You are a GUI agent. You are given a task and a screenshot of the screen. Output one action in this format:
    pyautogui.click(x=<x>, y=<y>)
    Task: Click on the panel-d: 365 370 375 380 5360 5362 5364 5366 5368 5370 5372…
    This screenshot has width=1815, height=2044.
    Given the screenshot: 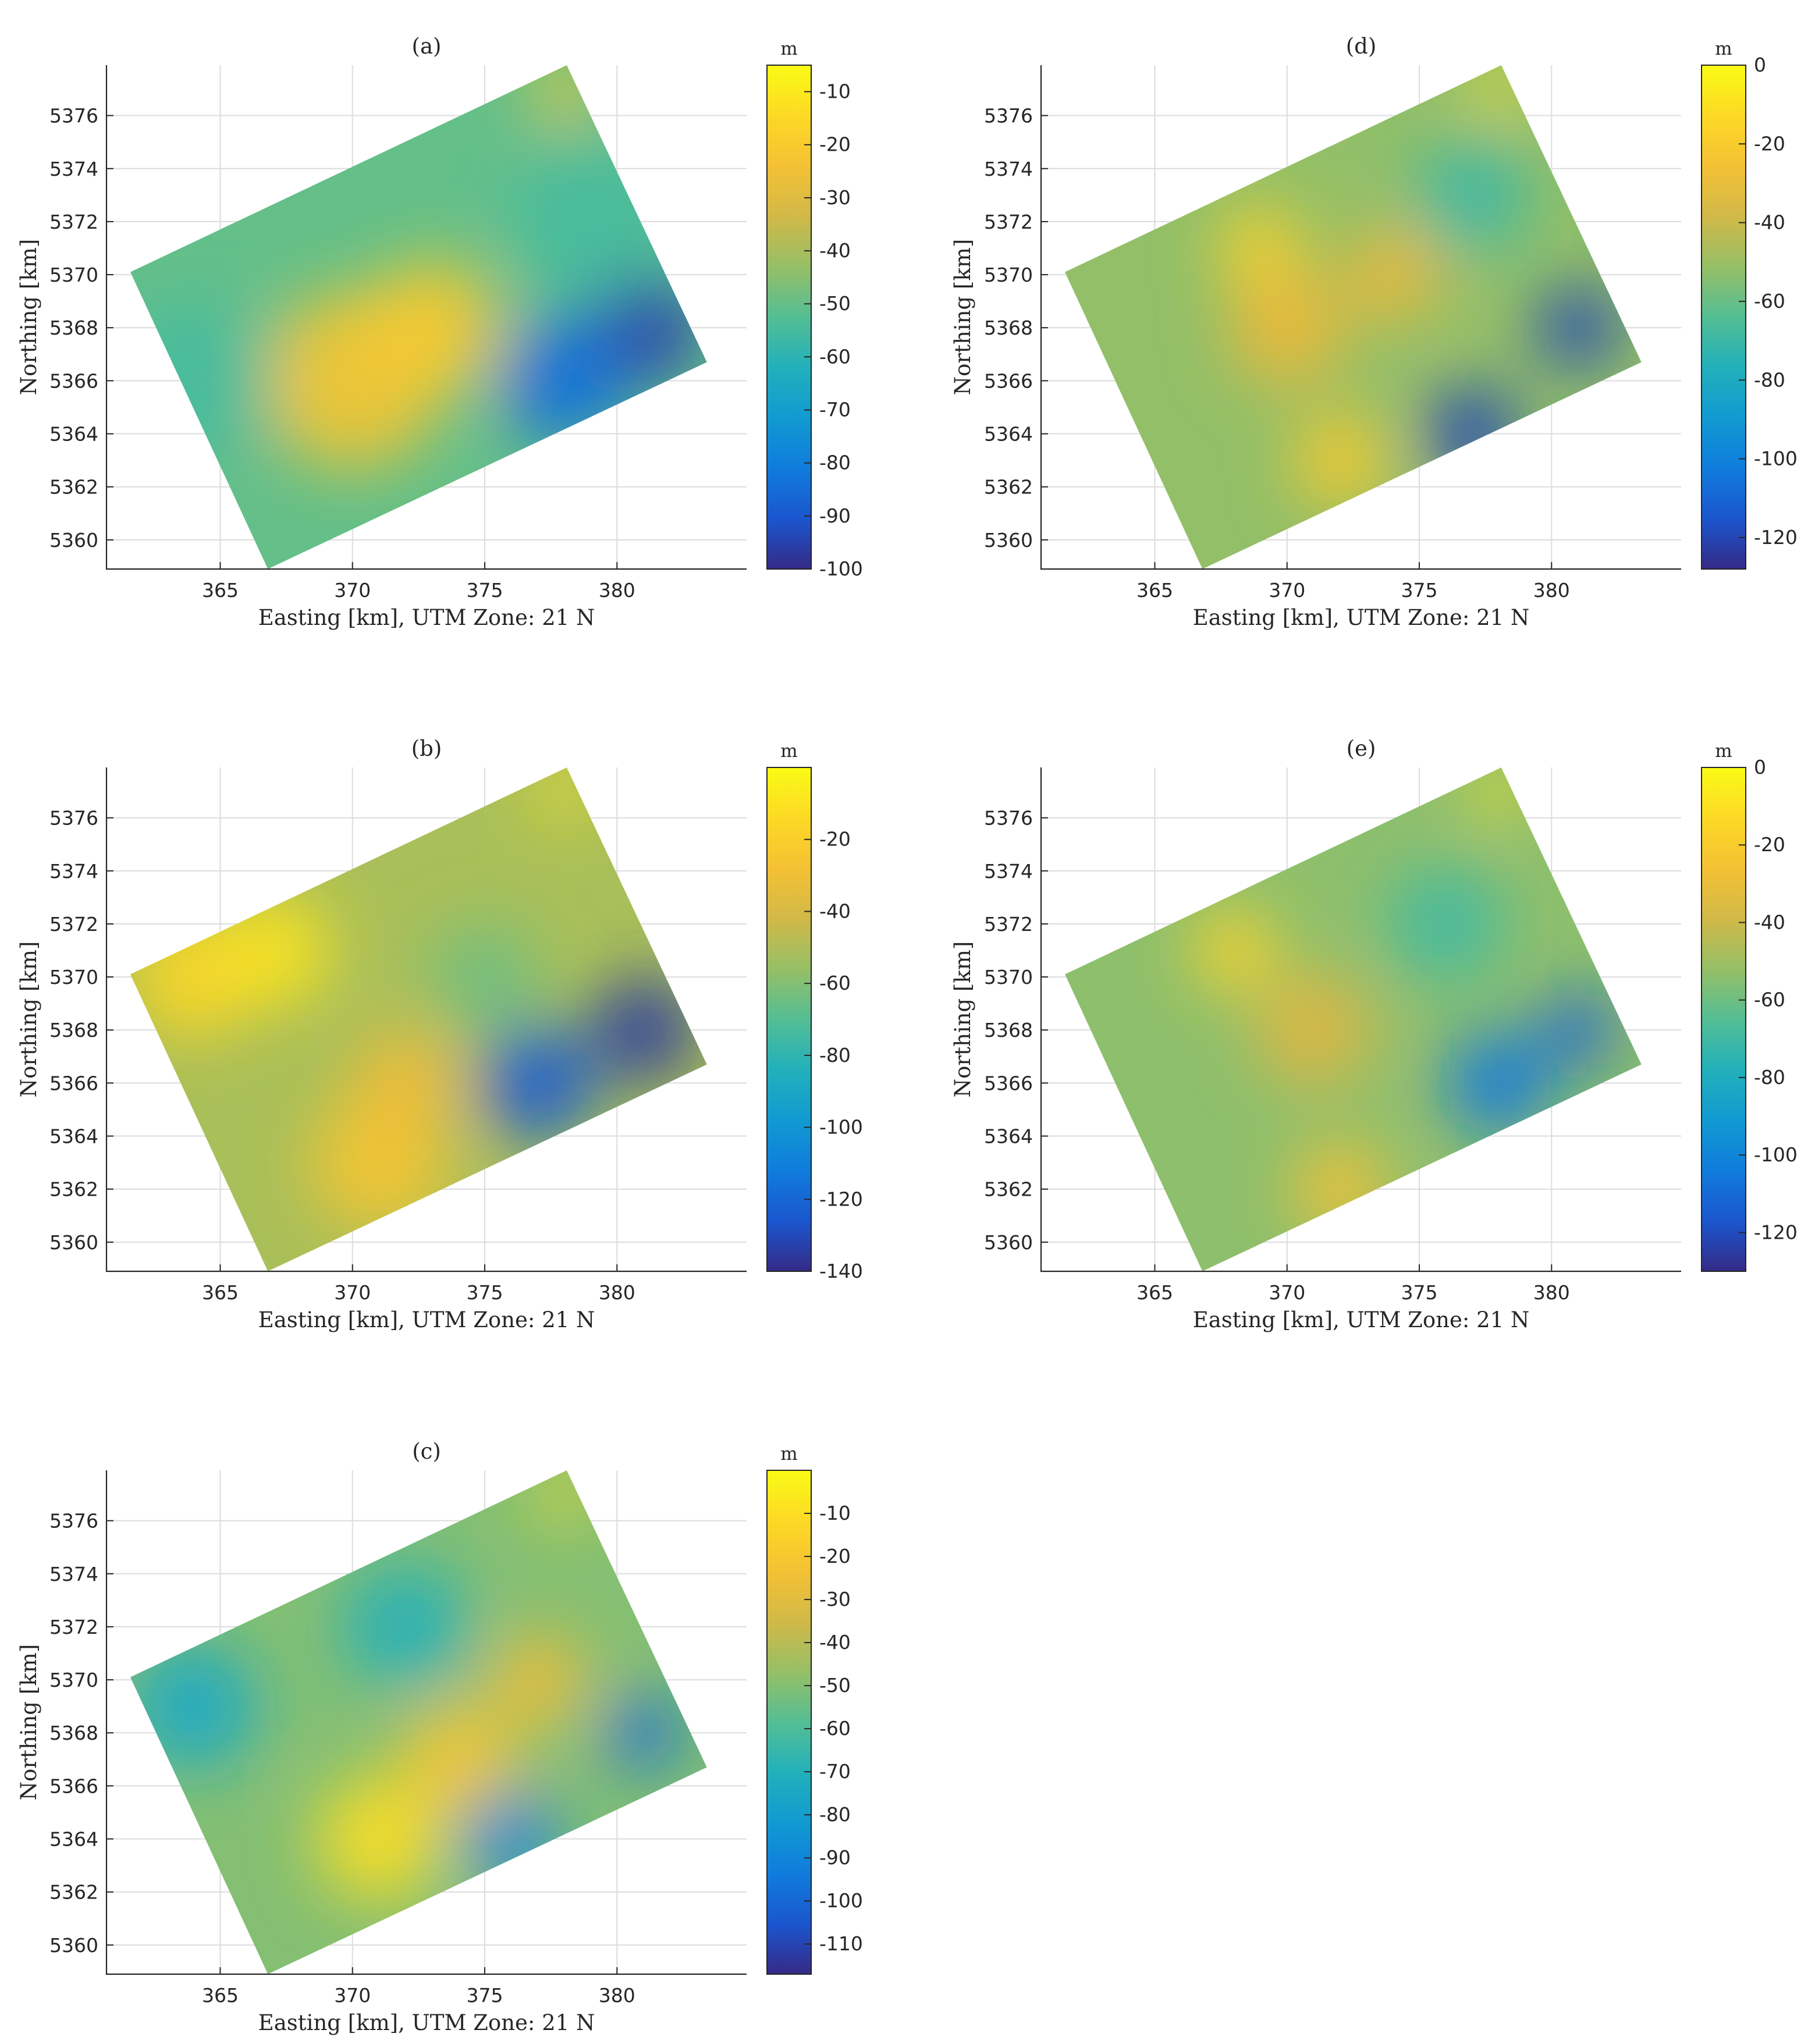 What is the action you would take?
    pyautogui.click(x=1374, y=332)
    